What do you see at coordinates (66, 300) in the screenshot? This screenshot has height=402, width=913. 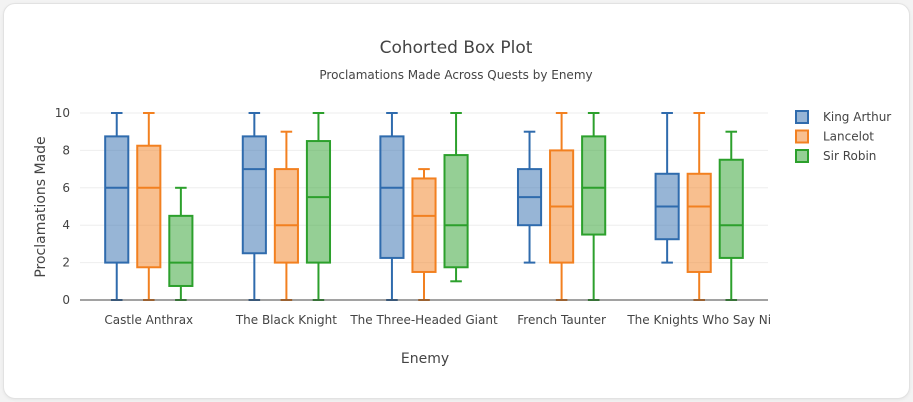 I see `y-tick-label: 0` at bounding box center [66, 300].